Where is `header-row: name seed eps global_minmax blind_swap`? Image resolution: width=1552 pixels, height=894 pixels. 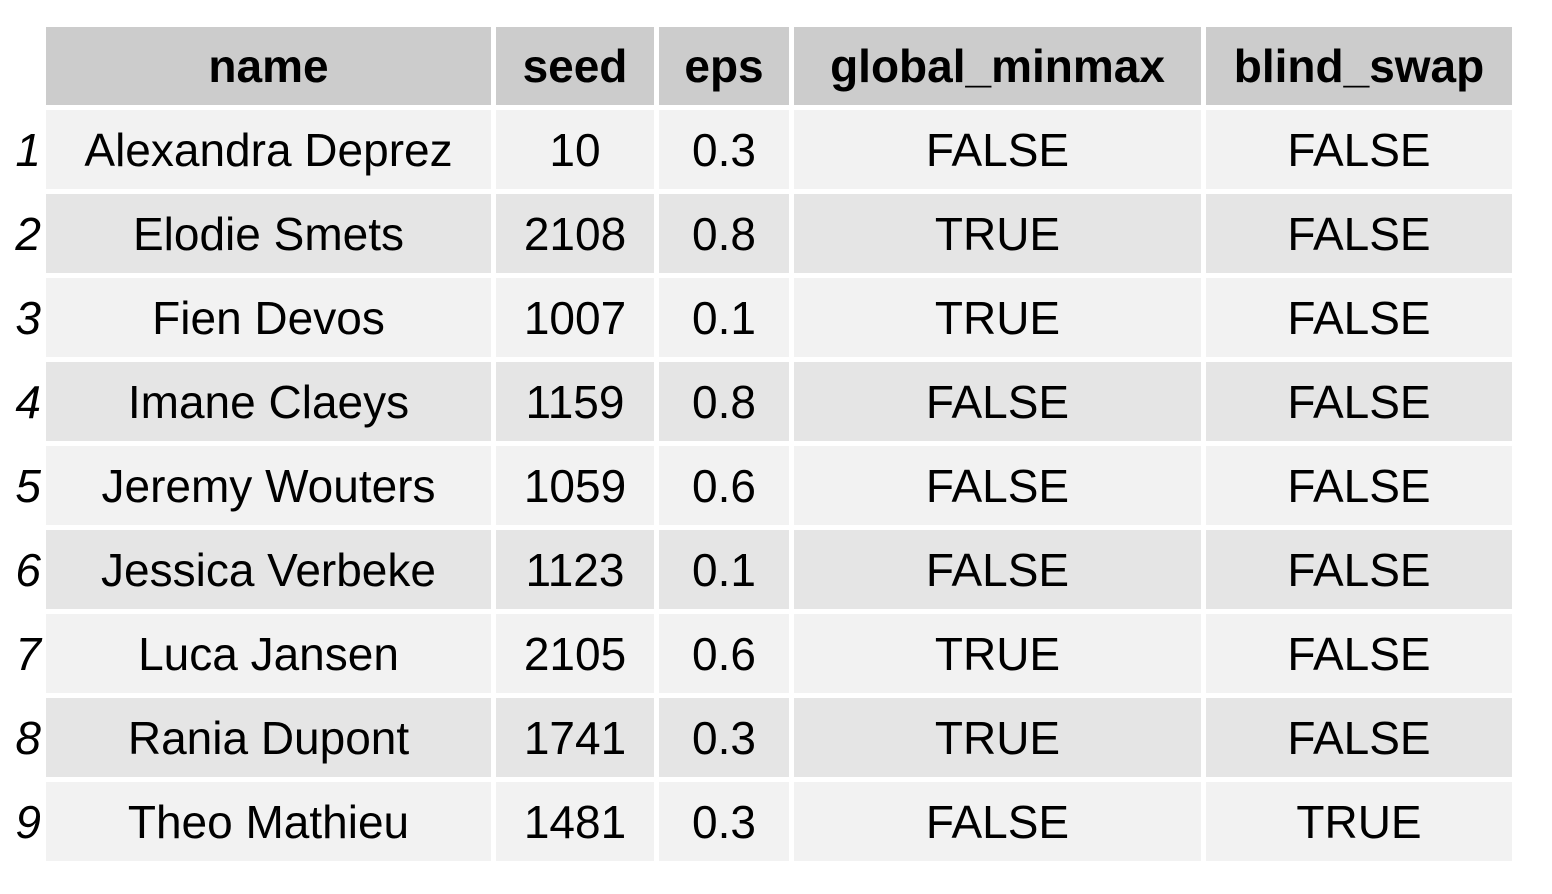 header-row: name seed eps global_minmax blind_swap is located at coordinates (758, 66).